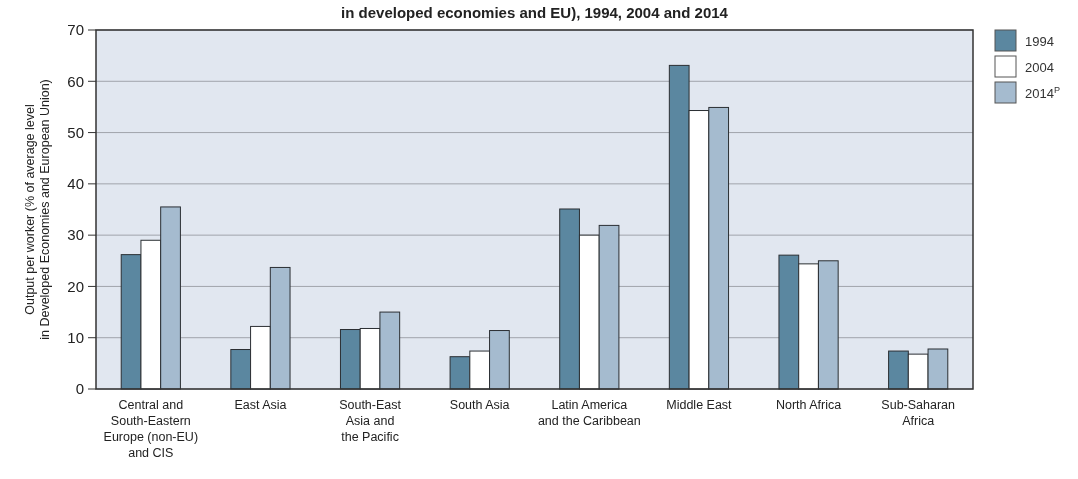 The image size is (1078, 479). I want to click on y-tick-label: 70, so click(75, 30).